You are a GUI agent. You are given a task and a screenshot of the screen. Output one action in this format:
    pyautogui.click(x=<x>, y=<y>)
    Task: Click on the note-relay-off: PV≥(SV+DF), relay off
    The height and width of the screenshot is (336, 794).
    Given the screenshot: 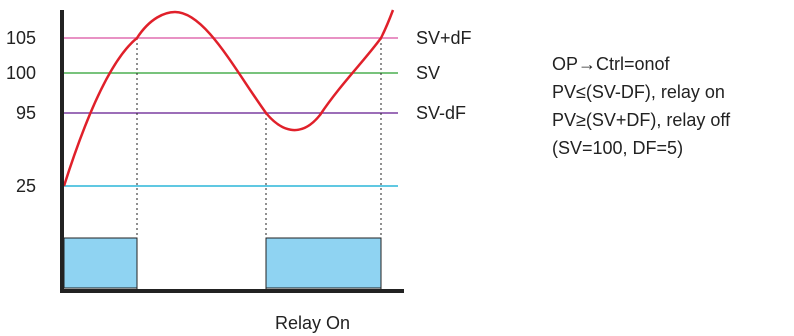 What is the action you would take?
    pyautogui.click(x=641, y=120)
    